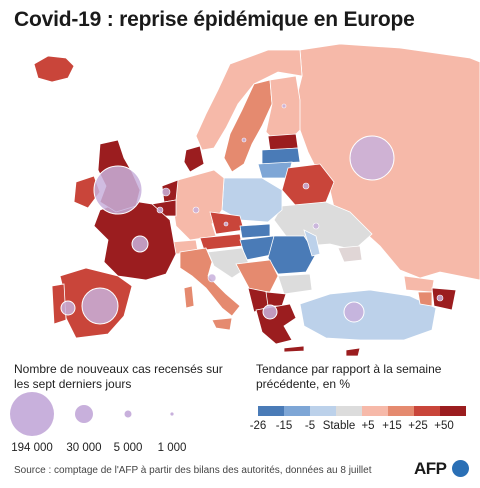 The height and width of the screenshot is (488, 480). Describe the element at coordinates (84, 448) in the screenshot. I see `size-label-30000: 30 000` at that location.